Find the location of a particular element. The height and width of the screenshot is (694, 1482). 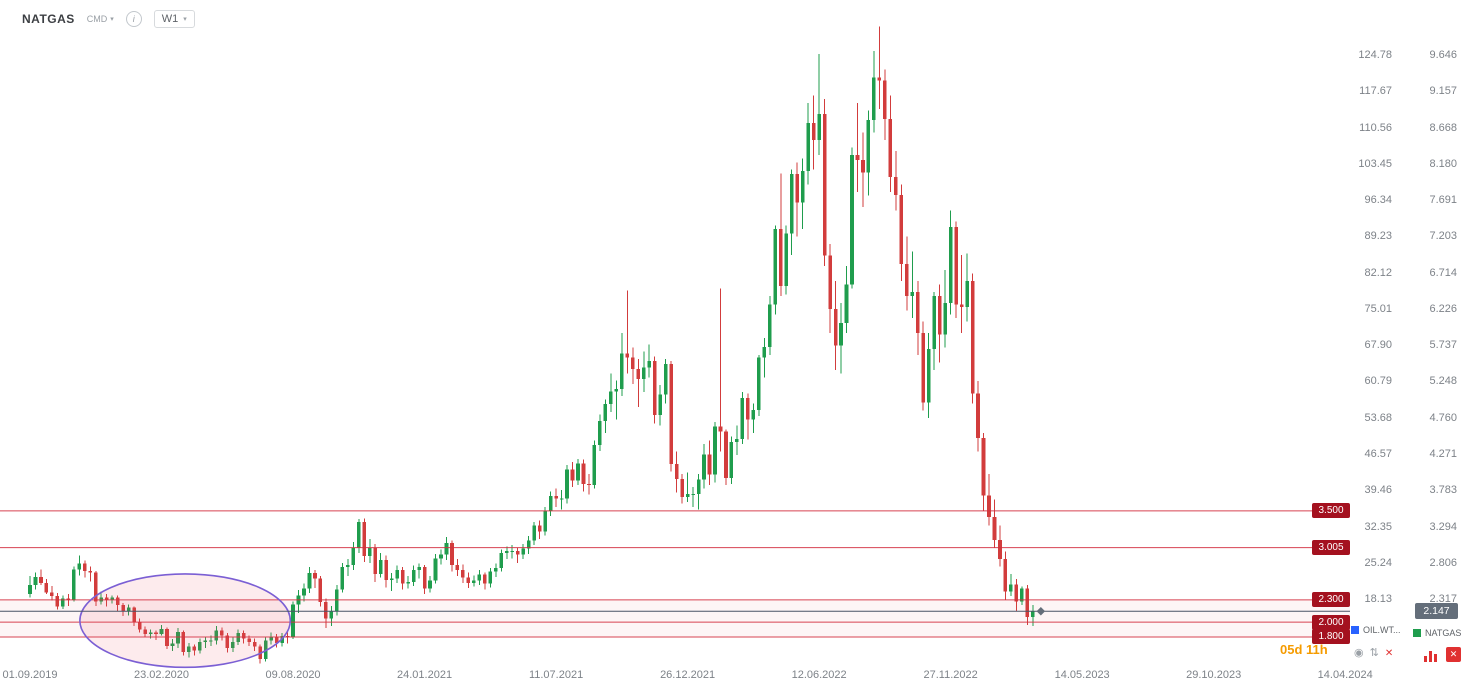

y-axis-price-label: 2.317 is located at coordinates (1443, 599).